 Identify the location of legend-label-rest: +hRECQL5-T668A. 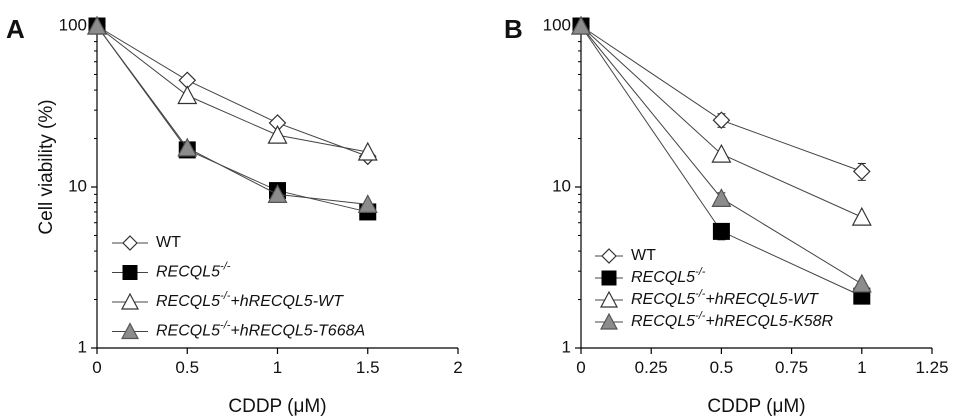
(297, 331).